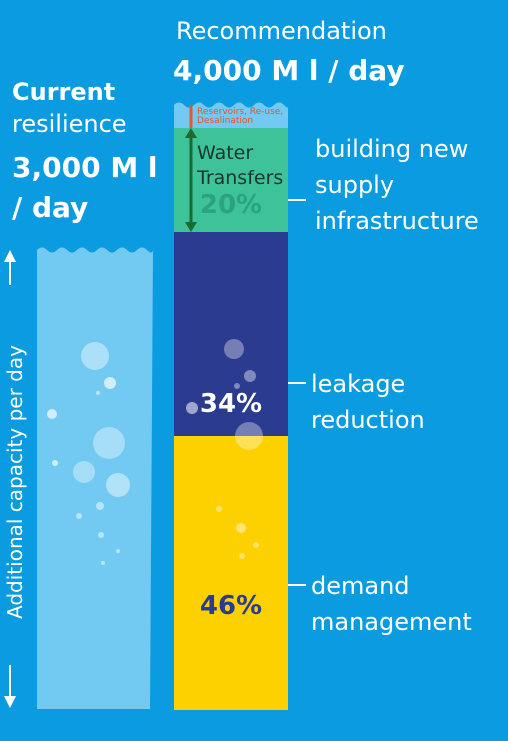 This screenshot has width=508, height=741. I want to click on recommendation-title: Recommendation, so click(281, 31).